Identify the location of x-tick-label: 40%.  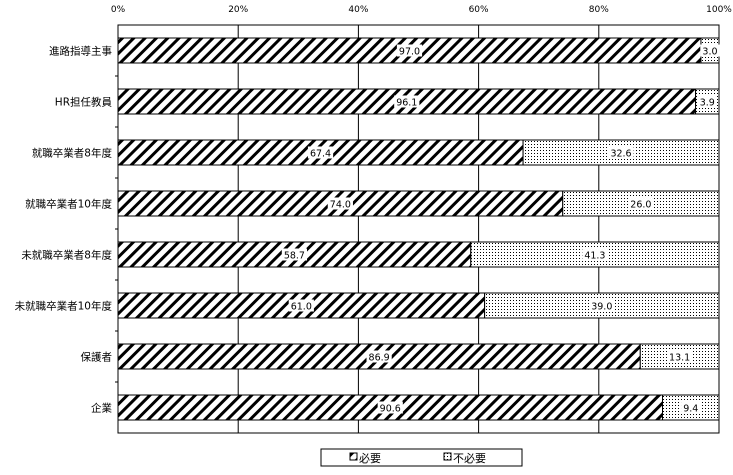
(358, 10).